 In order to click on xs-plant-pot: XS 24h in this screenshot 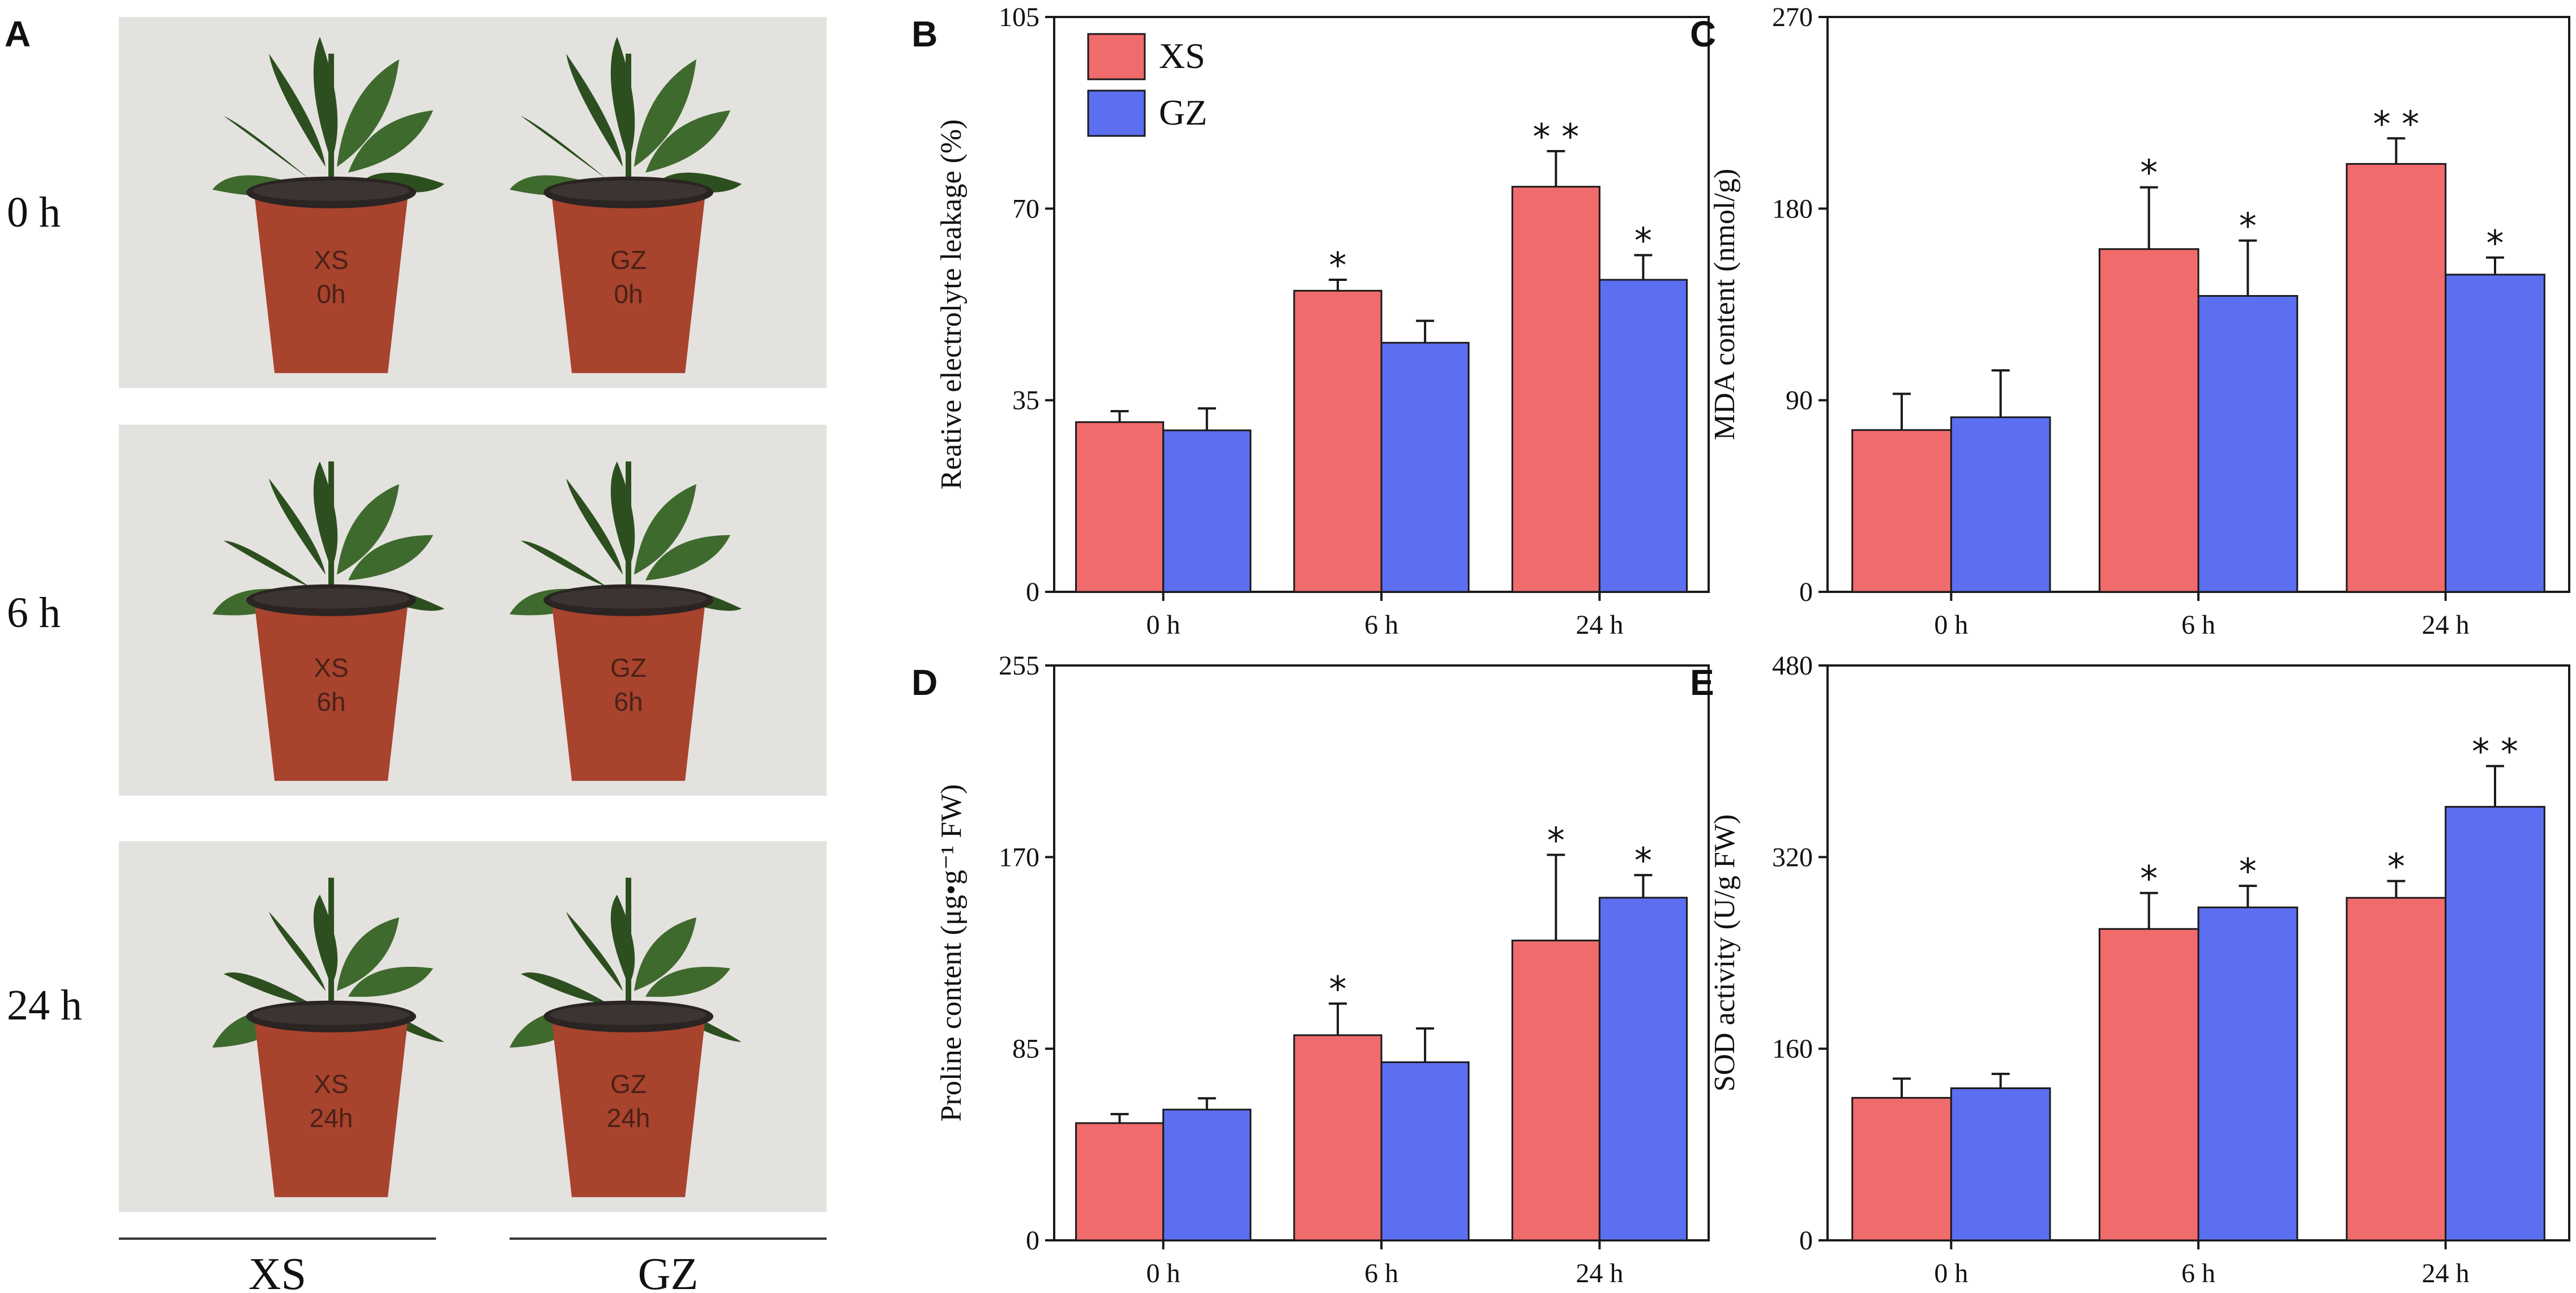, I will do `click(328, 1037)`.